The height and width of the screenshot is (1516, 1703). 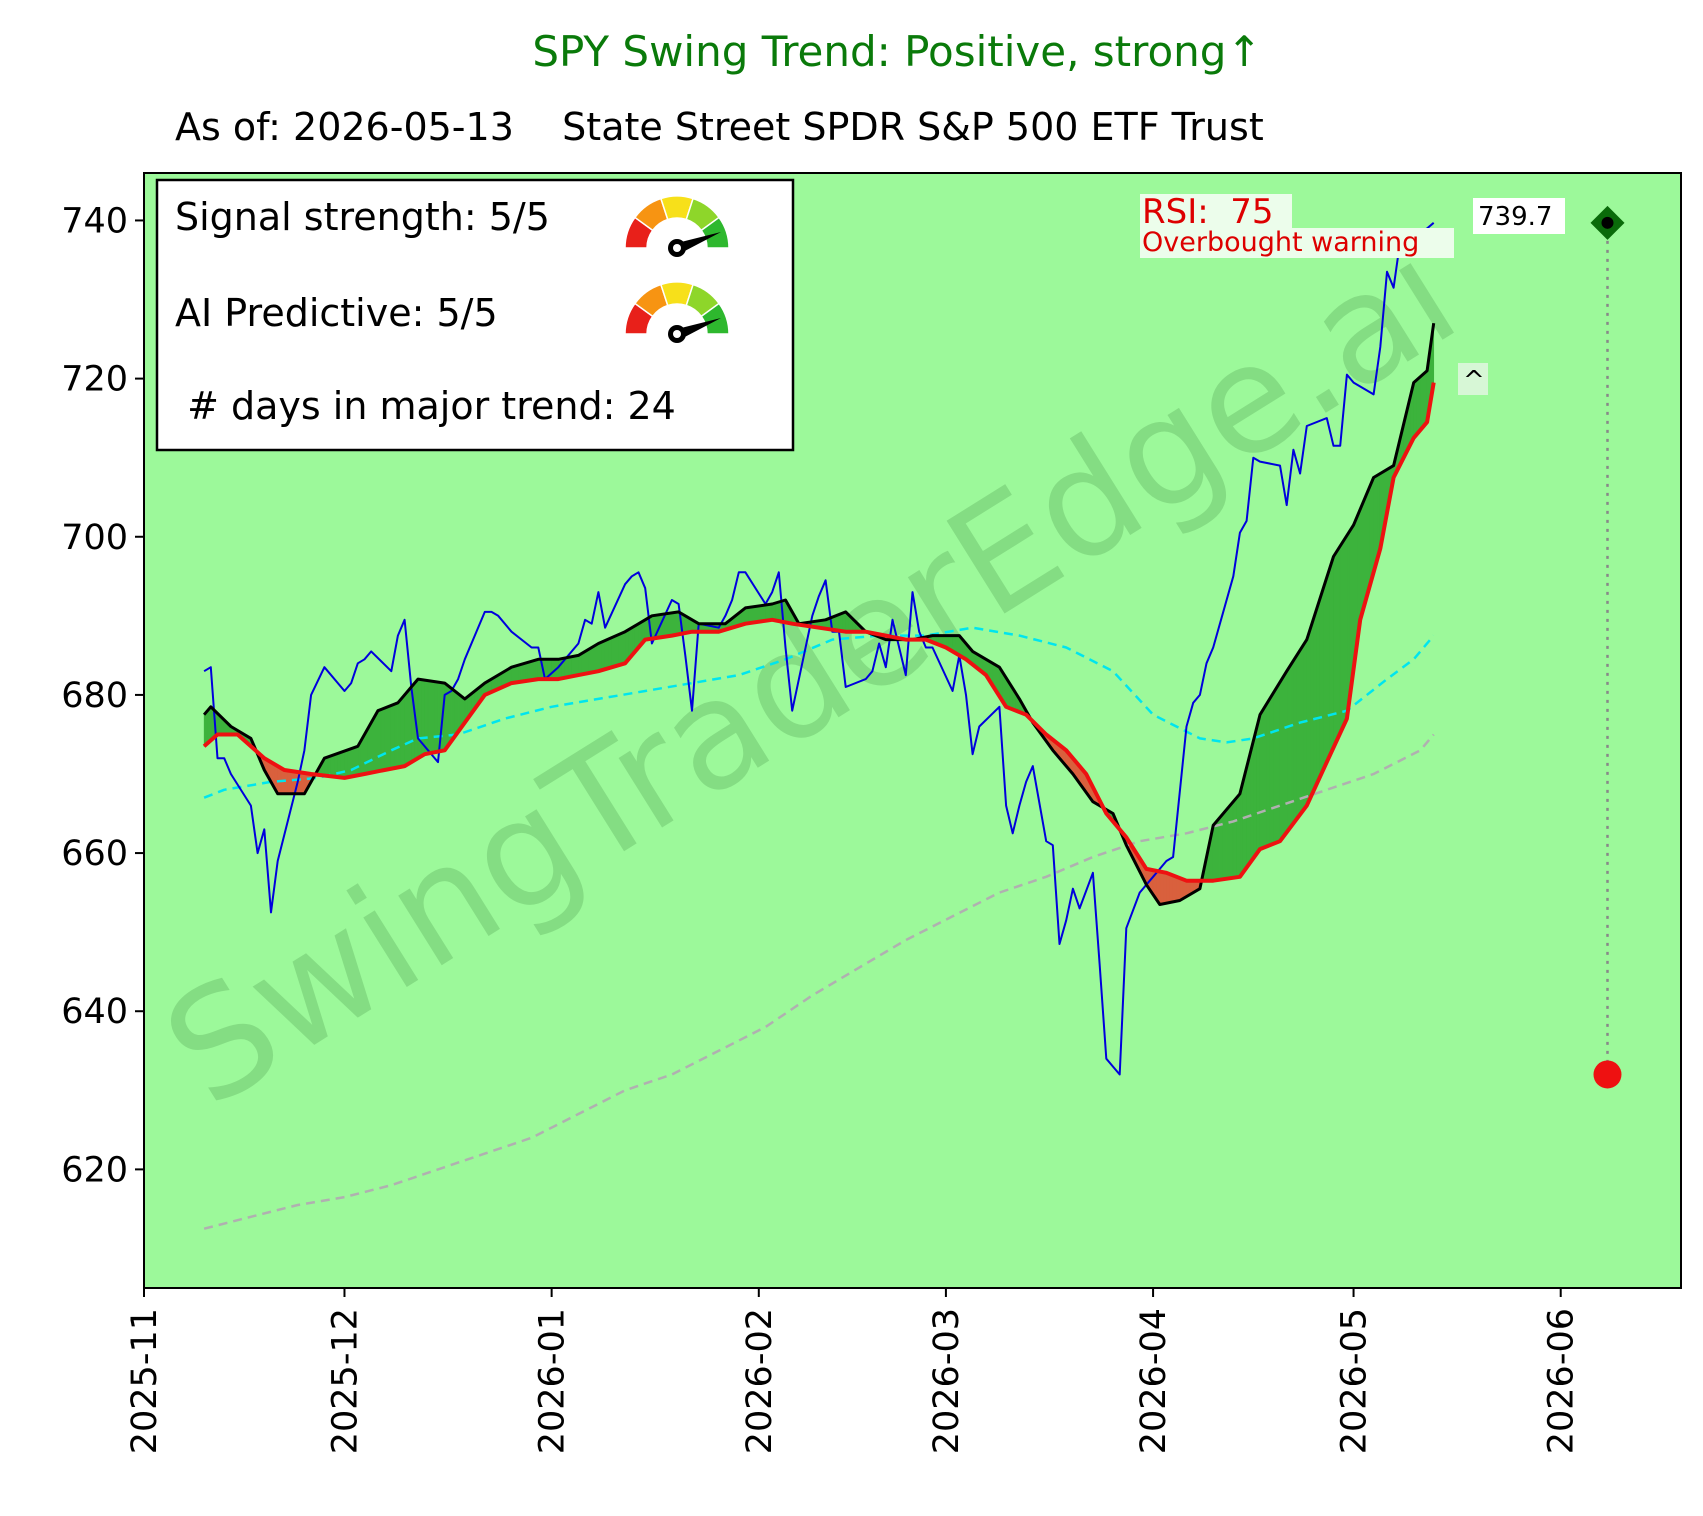 I want to click on gauge-hub-center, so click(x=677, y=248).